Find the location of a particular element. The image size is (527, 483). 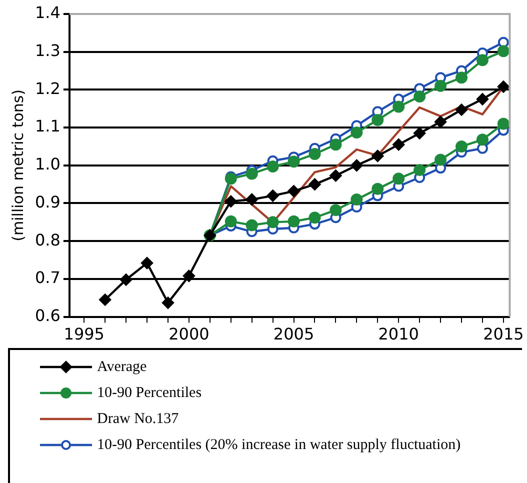

x-tick-label: 1995 is located at coordinates (84, 334).